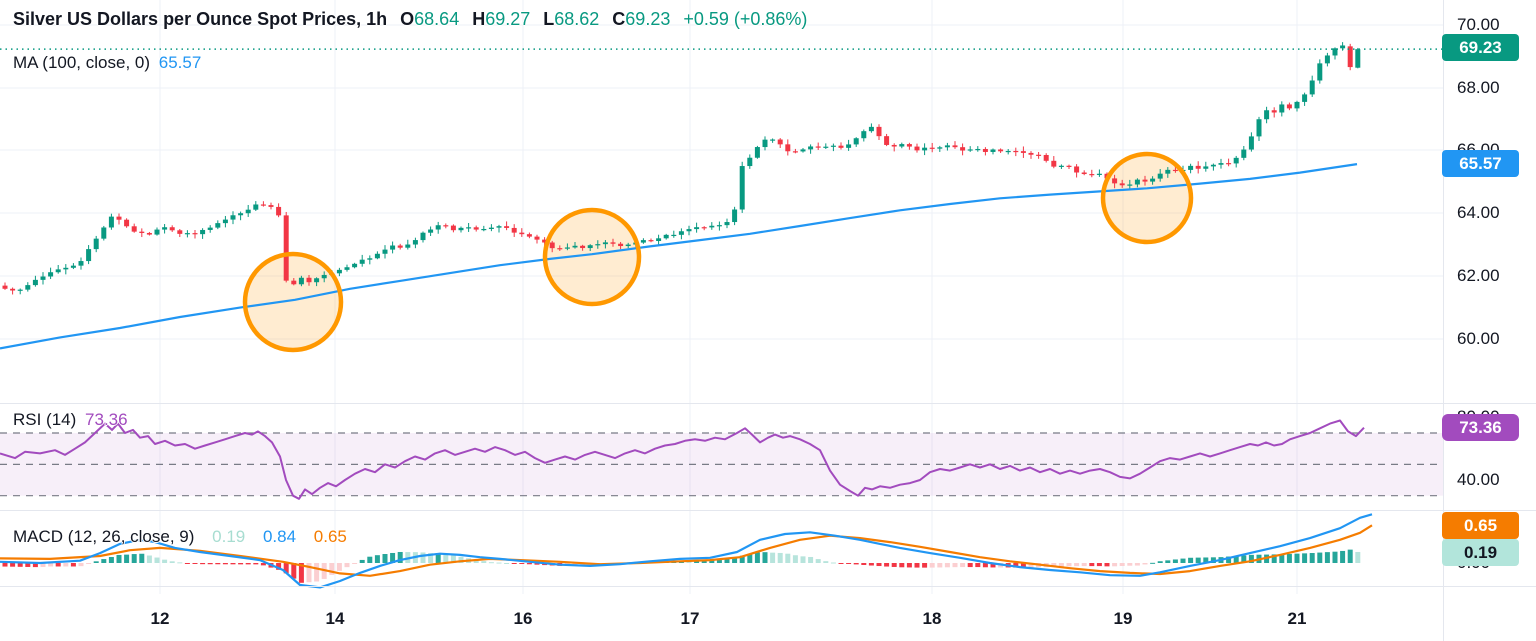 The image size is (1536, 641). Describe the element at coordinates (768, 586) in the screenshot. I see `time-axis-border` at that location.